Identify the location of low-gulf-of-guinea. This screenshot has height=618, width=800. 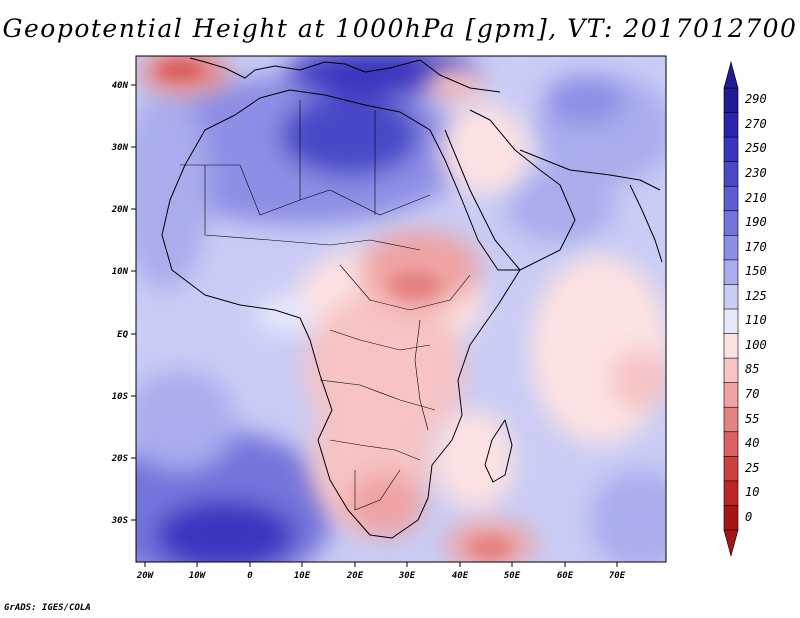
(285, 315).